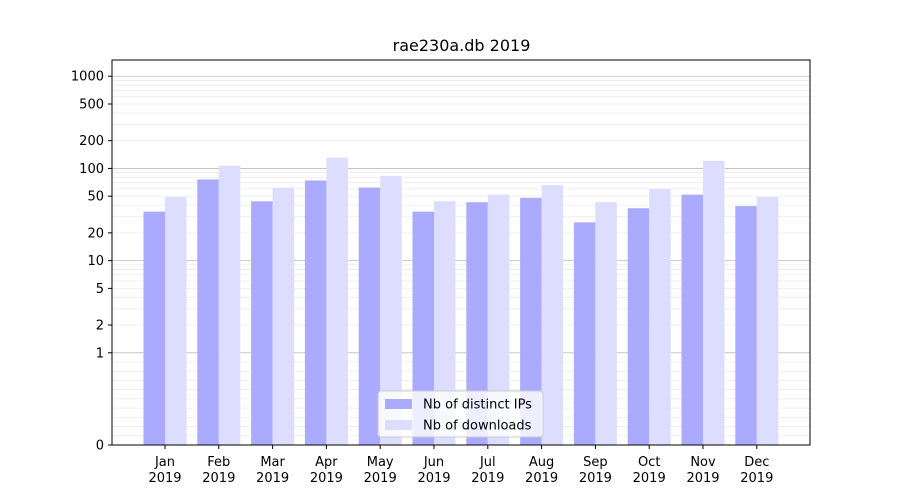 The height and width of the screenshot is (504, 900). What do you see at coordinates (95, 197) in the screenshot?
I see `y-tick-label: 50` at bounding box center [95, 197].